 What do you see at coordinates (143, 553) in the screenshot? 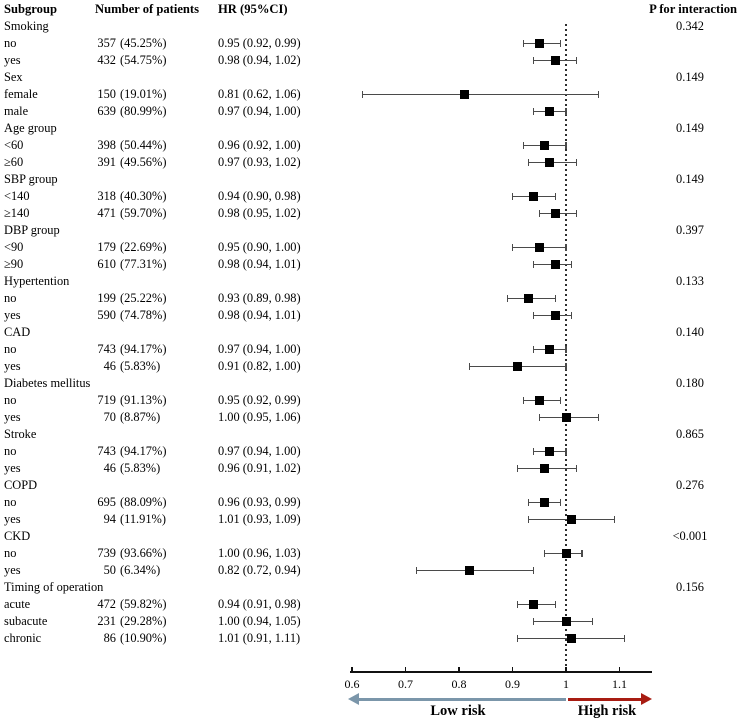
I see `patient-percent: (93.66%)` at bounding box center [143, 553].